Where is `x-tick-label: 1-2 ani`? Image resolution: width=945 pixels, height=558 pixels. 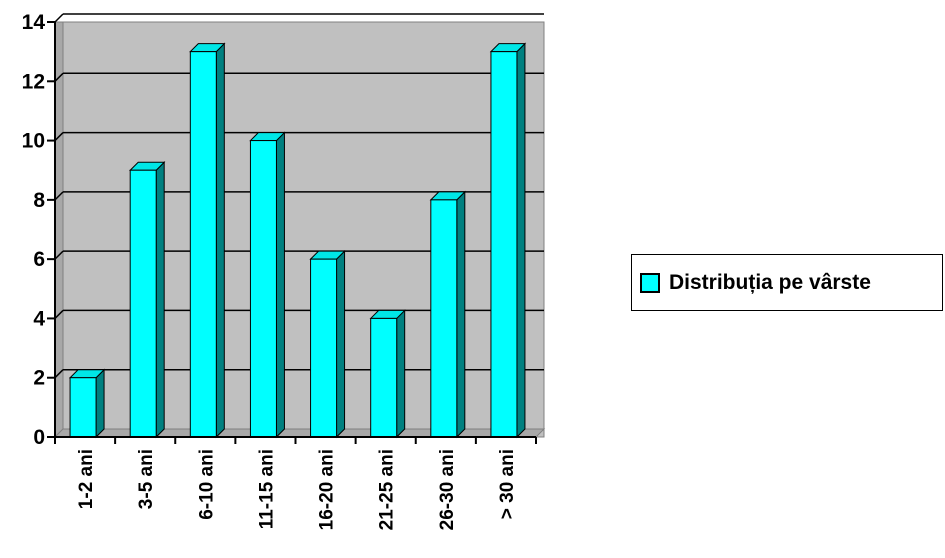
x-tick-label: 1-2 ani is located at coordinates (86, 479).